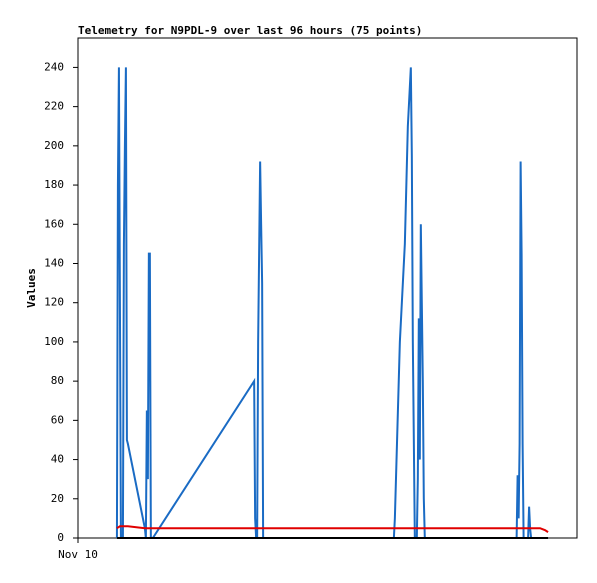 Image resolution: width=597 pixels, height=583 pixels. I want to click on x-tick-label: Nov 10, so click(78, 554).